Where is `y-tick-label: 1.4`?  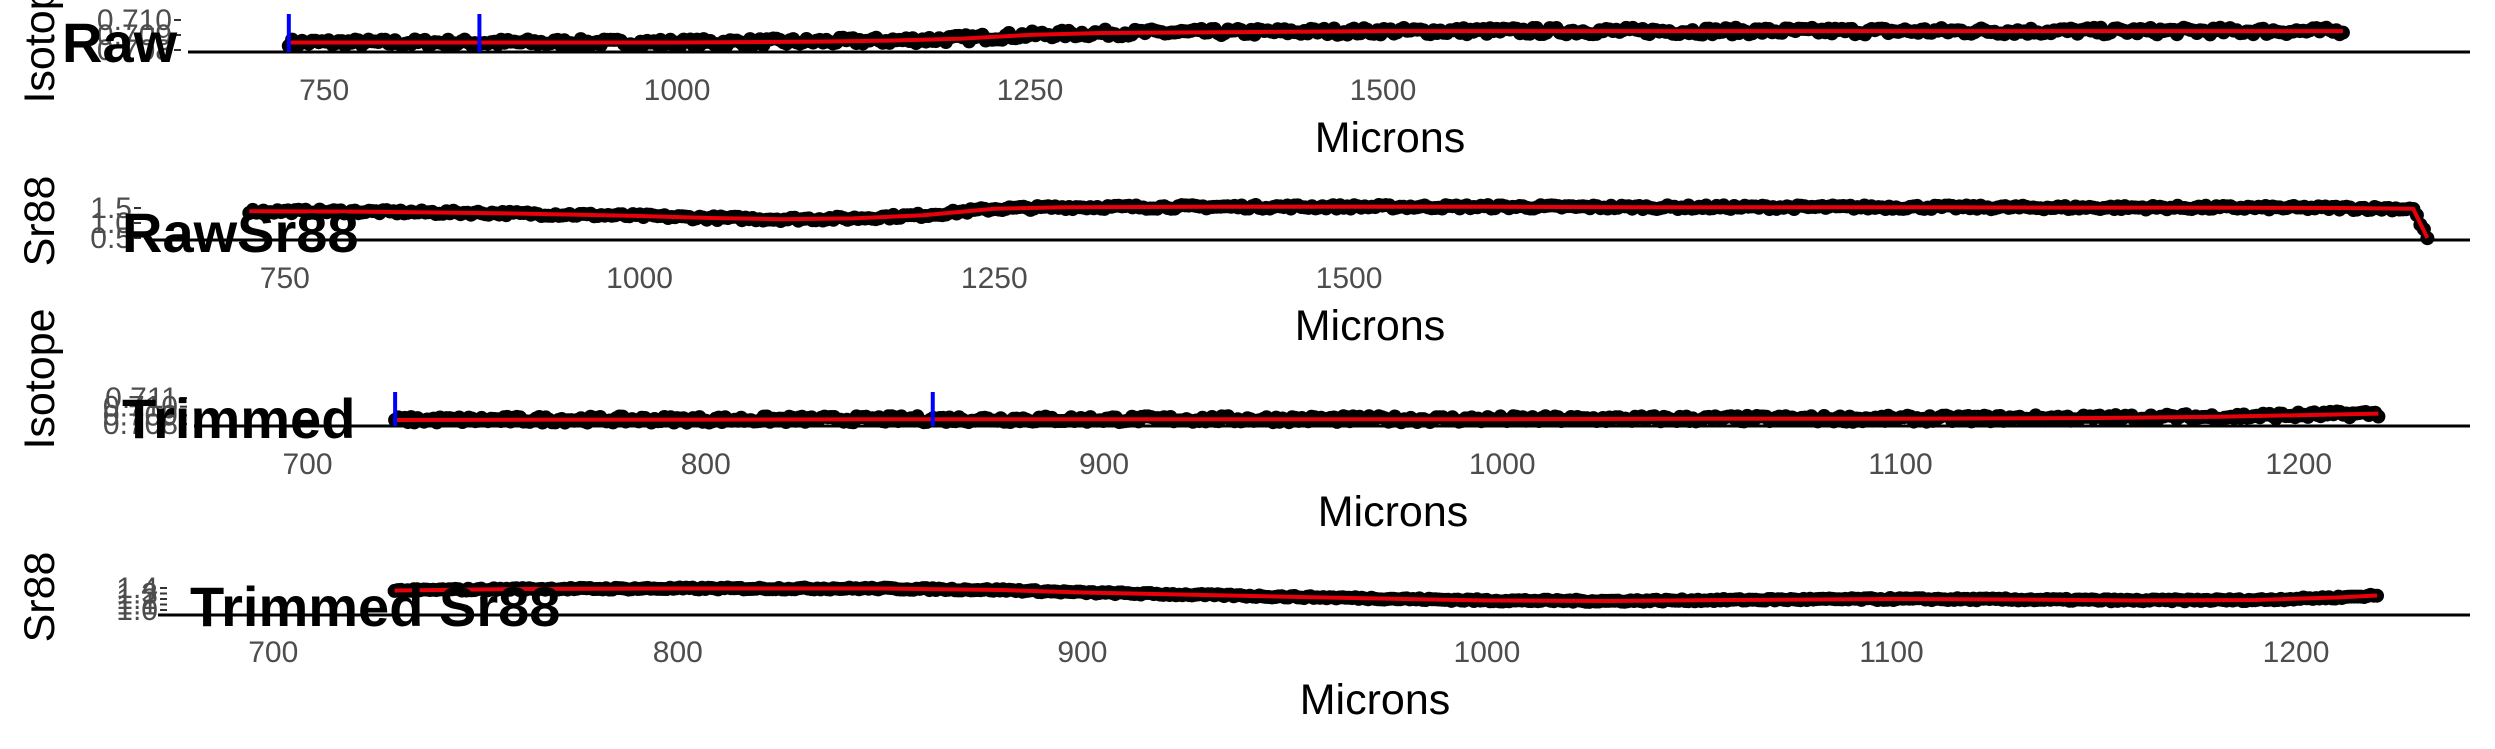 y-tick-label: 1.4 is located at coordinates (137, 588).